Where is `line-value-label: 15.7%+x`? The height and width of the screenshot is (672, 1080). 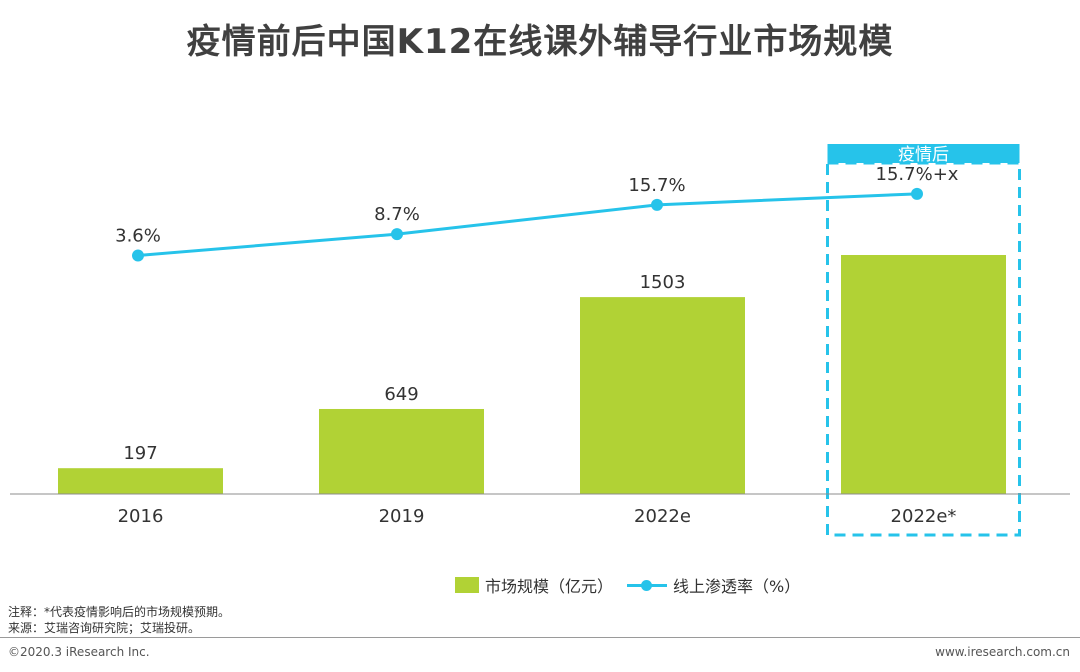 line-value-label: 15.7%+x is located at coordinates (917, 174).